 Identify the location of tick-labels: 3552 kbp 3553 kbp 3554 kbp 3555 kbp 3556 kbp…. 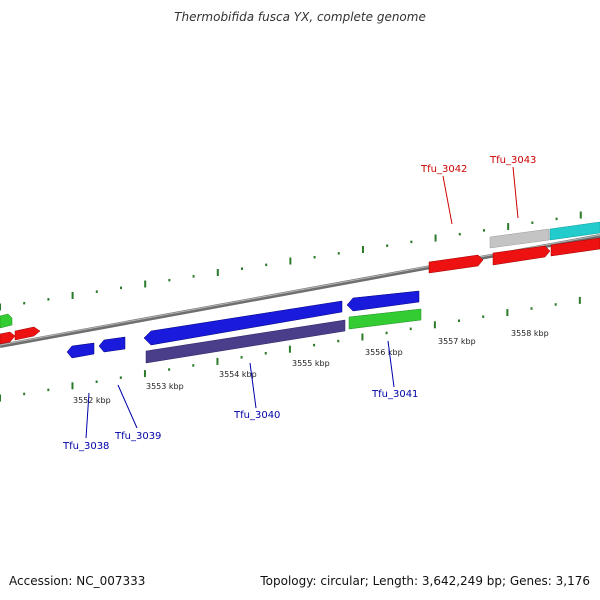
(311, 367).